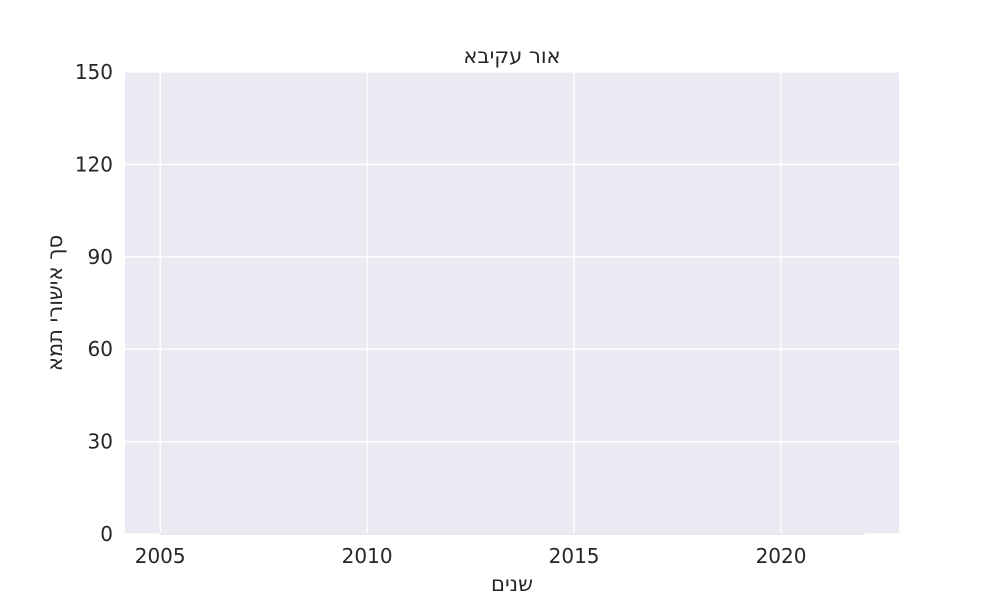  Describe the element at coordinates (511, 56) in the screenshot. I see `chart-title: אור עקיבא` at that location.